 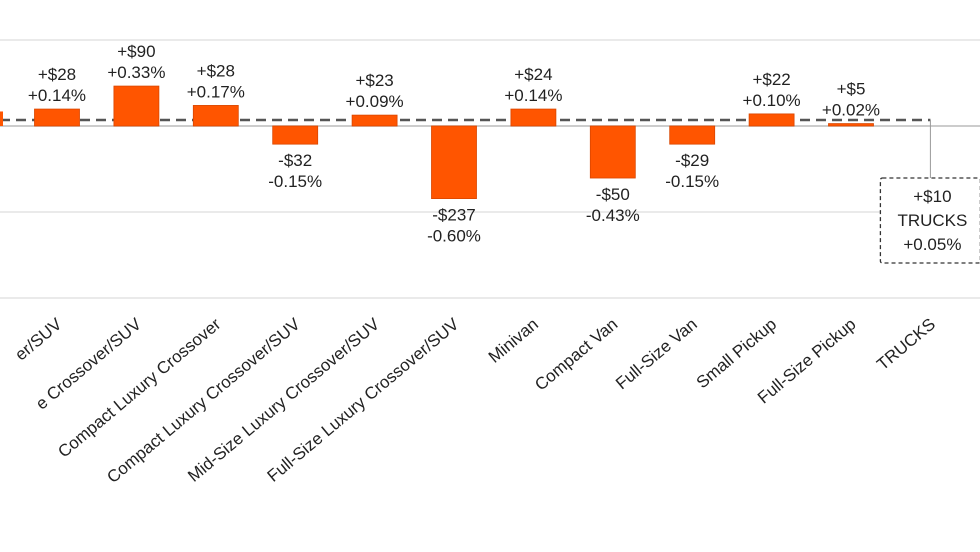 What do you see at coordinates (576, 355) in the screenshot?
I see `category-label: Compact Van` at bounding box center [576, 355].